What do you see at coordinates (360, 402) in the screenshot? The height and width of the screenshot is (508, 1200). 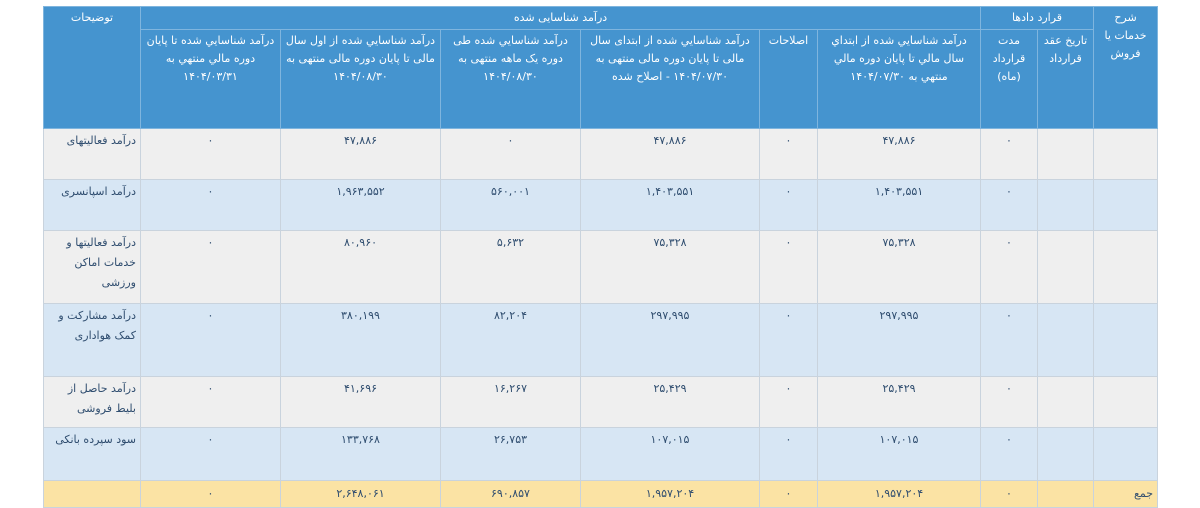 I see `cell-ytd-0830: ۴۱,۶۹۶` at bounding box center [360, 402].